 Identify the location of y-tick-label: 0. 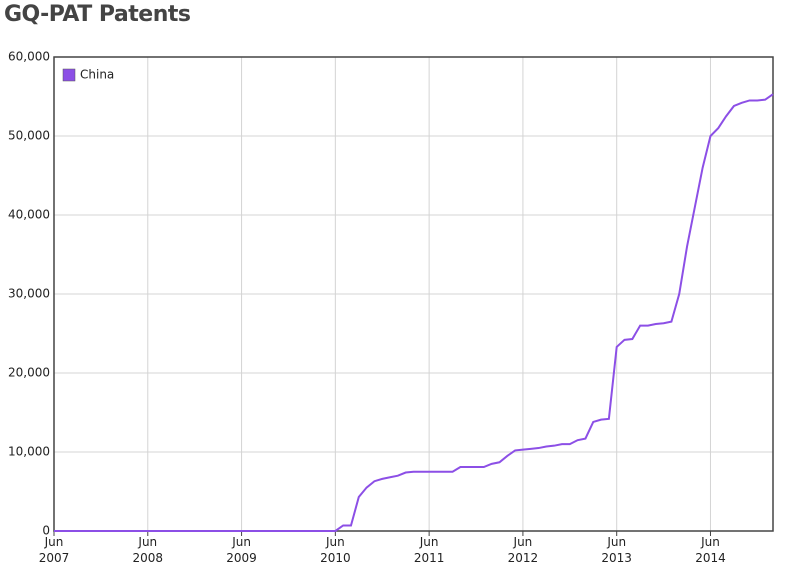
(46, 531).